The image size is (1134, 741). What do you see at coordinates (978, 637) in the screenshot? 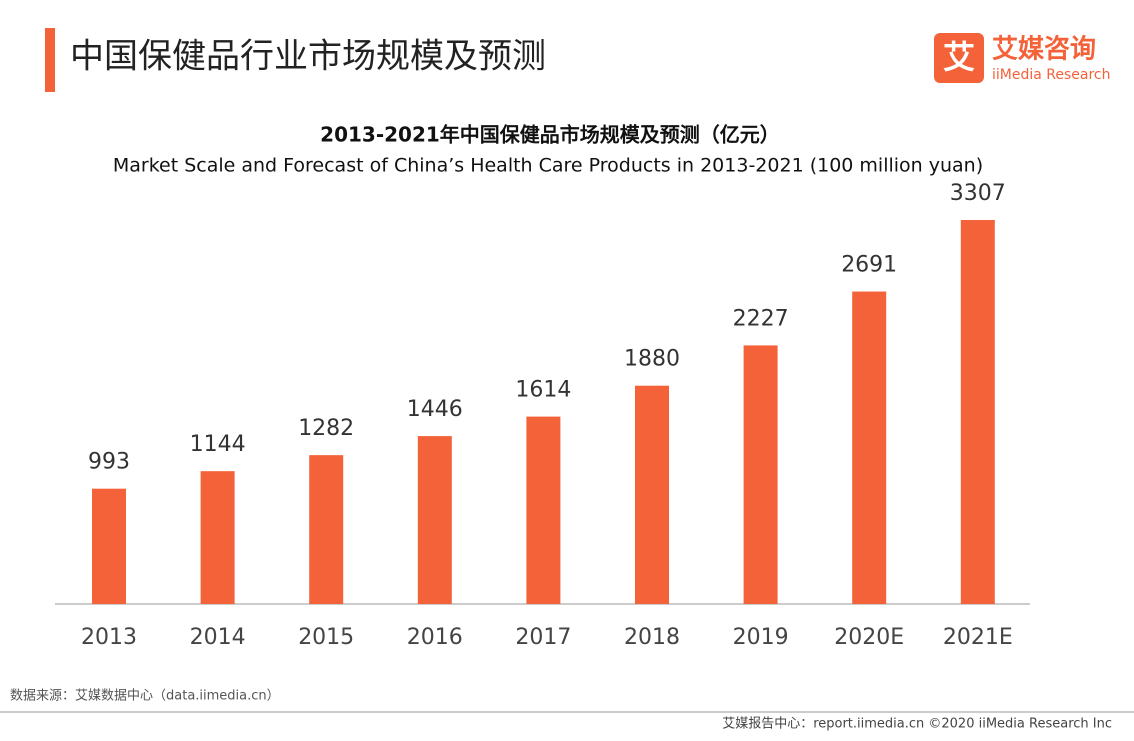
I see `x-tick-label: 2021E` at bounding box center [978, 637].